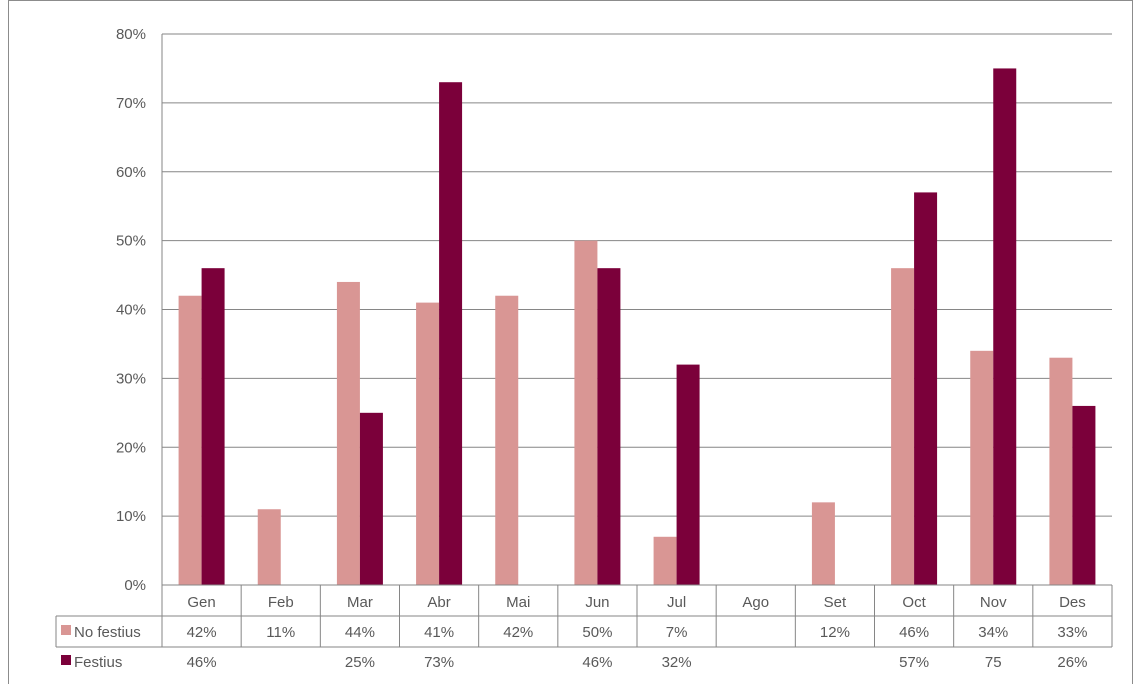  What do you see at coordinates (131, 103) in the screenshot?
I see `y-tick-label: 70%` at bounding box center [131, 103].